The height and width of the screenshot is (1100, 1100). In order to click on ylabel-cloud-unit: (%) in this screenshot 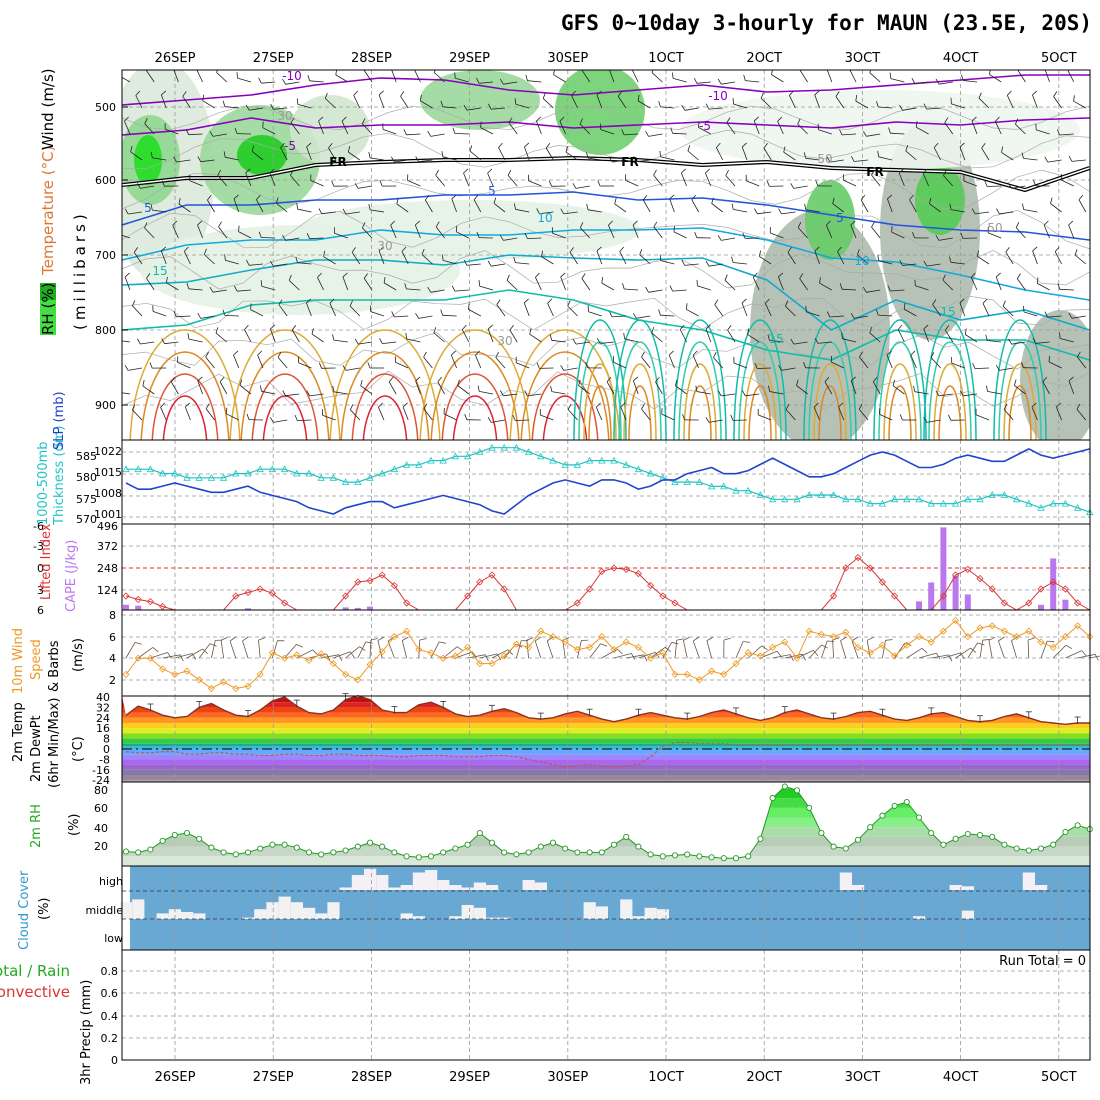, I will do `click(44, 909)`.